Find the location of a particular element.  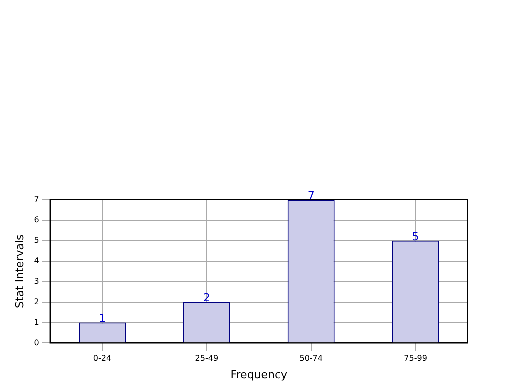

y-tick-label: 3 is located at coordinates (37, 281).